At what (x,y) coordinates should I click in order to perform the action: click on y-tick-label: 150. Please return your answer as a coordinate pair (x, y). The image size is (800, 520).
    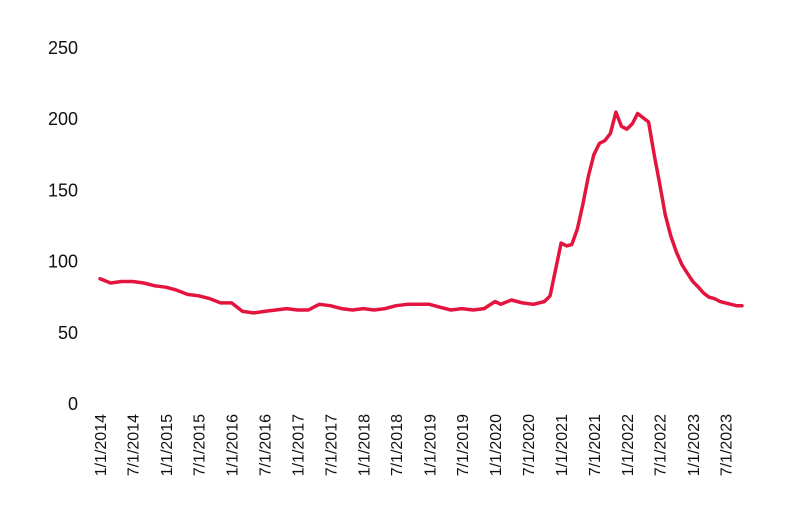
    Looking at the image, I should click on (63, 190).